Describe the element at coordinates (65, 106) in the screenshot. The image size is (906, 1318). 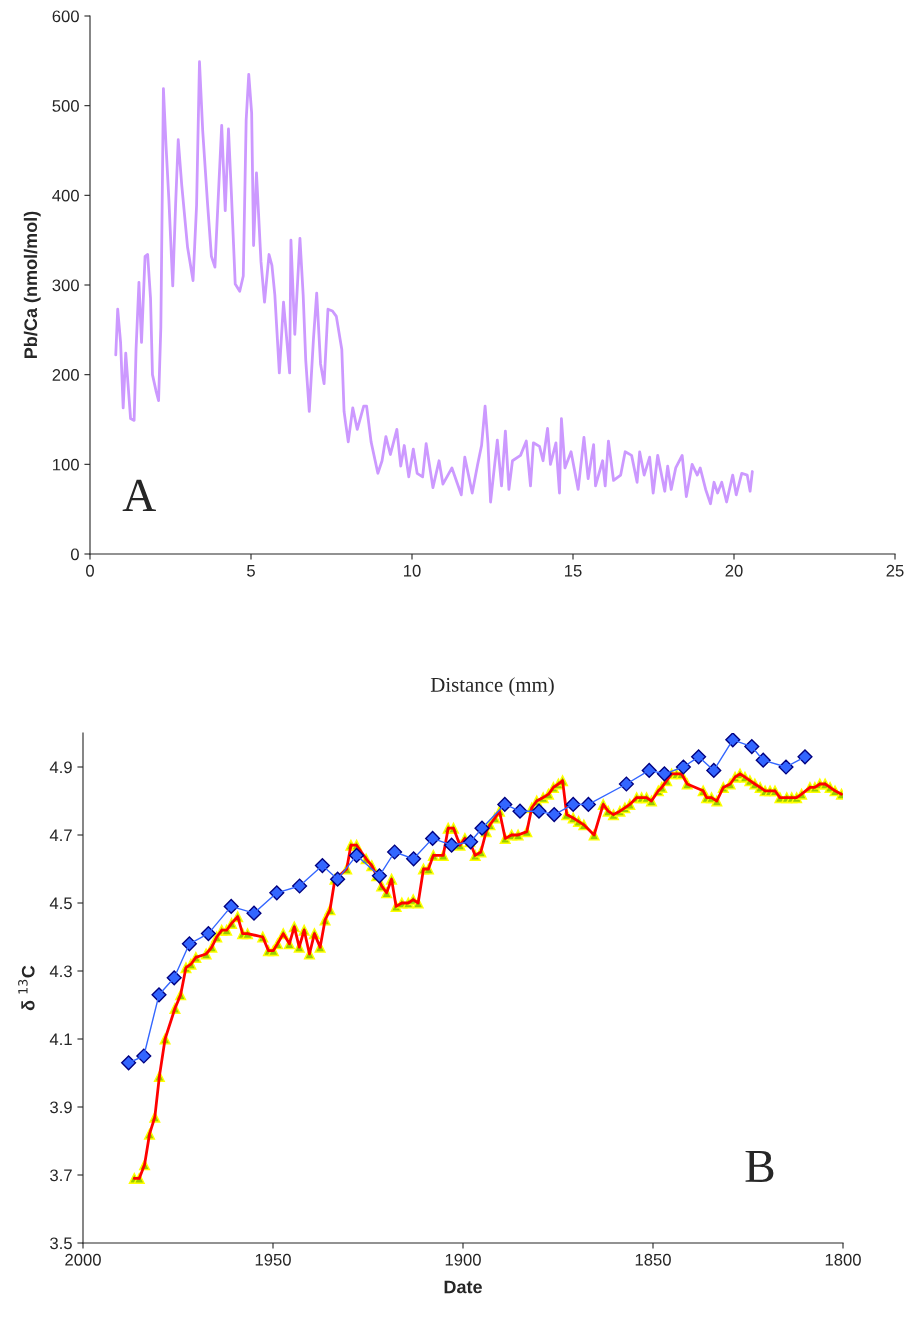
I see `y-tick-label: 500` at that location.